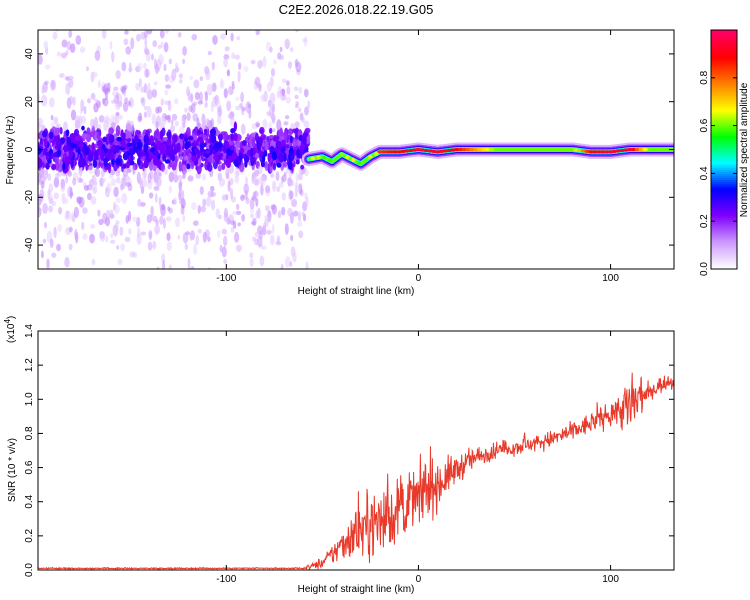  Describe the element at coordinates (29, 54) in the screenshot. I see `y-tick-label: 40` at that location.